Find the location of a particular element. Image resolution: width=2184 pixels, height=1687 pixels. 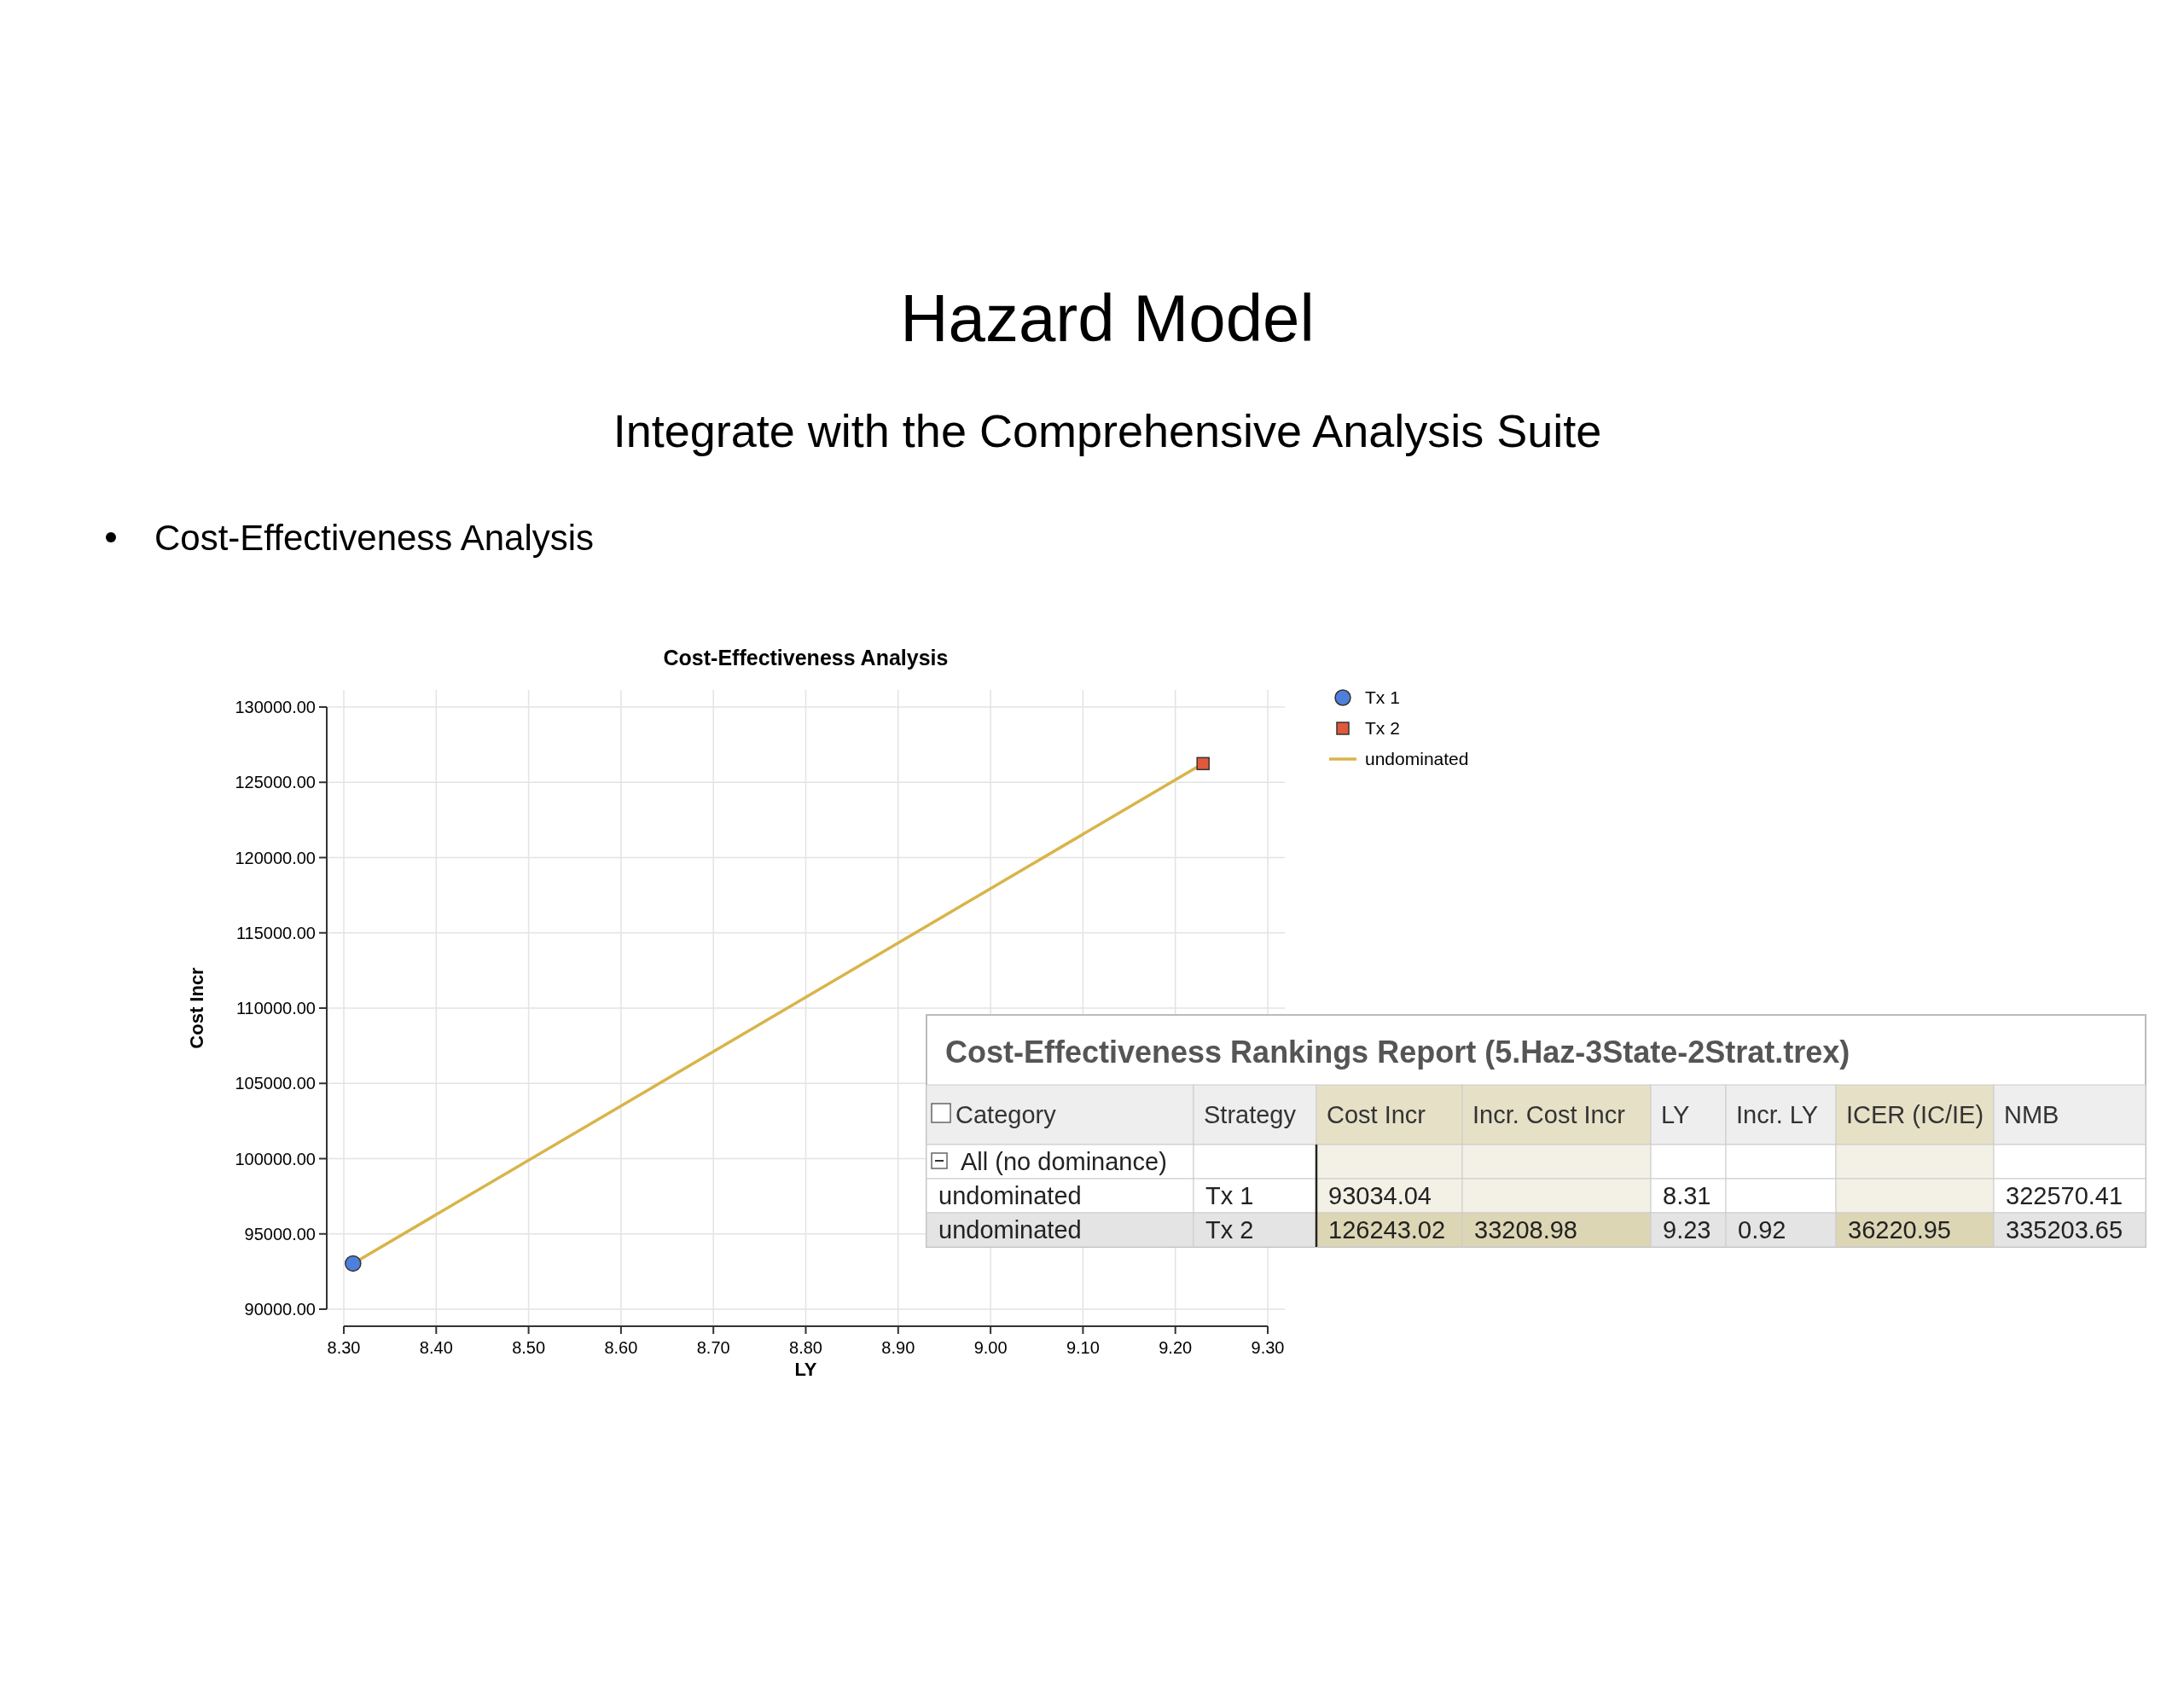

text: 33208.98 is located at coordinates (1526, 1230).